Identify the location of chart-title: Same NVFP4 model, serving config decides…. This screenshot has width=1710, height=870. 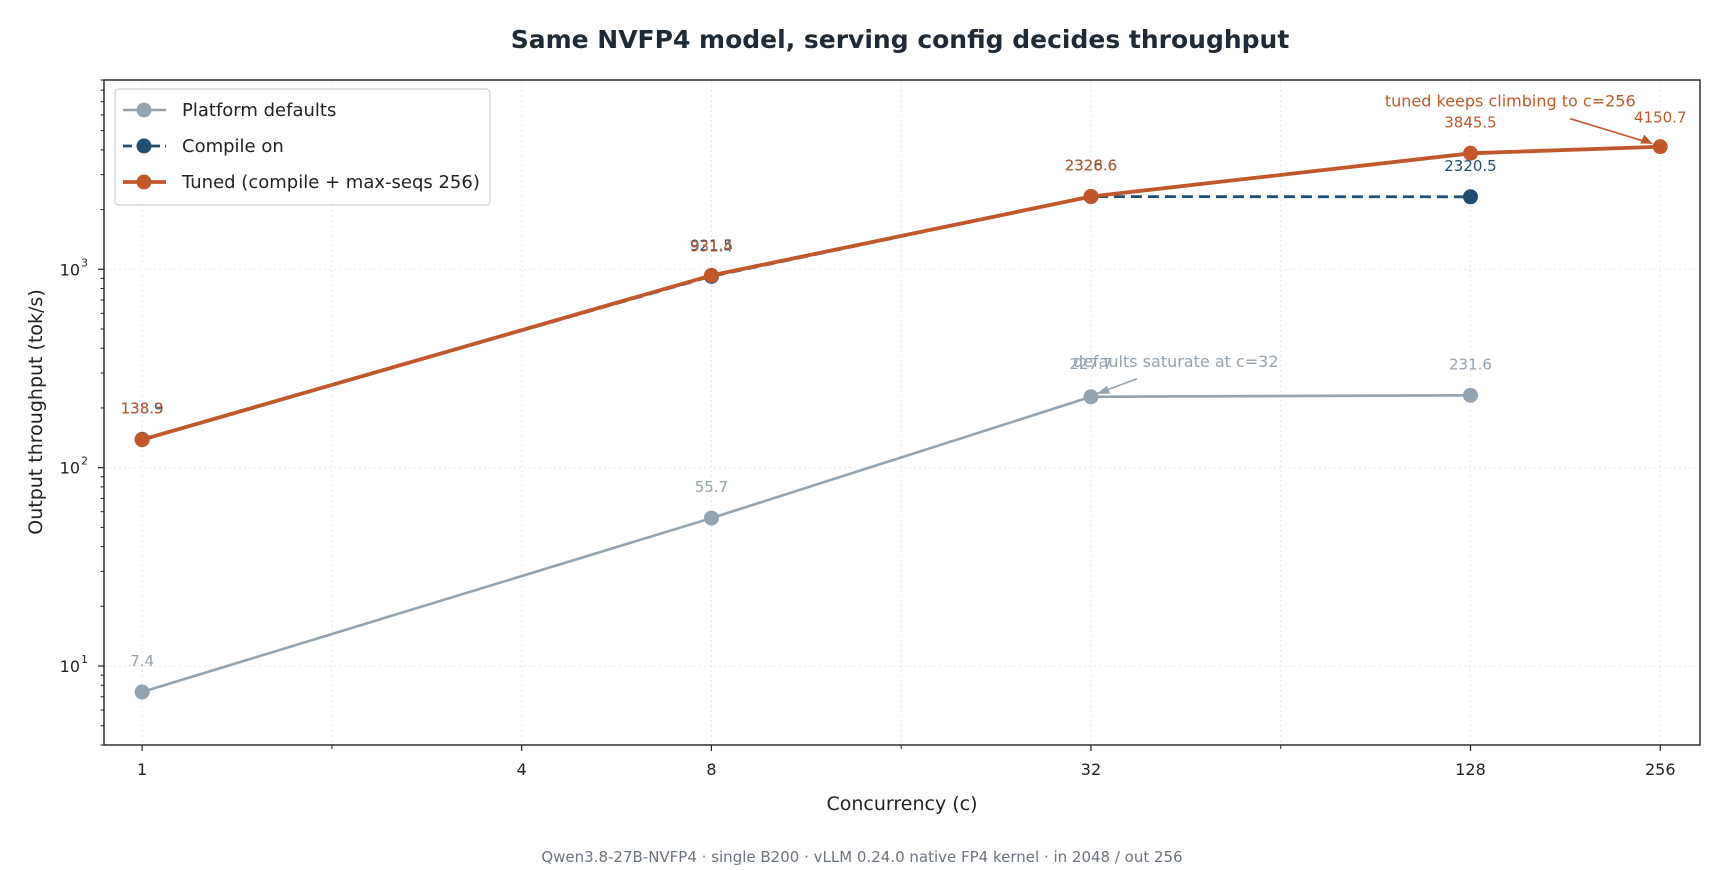
(900, 39).